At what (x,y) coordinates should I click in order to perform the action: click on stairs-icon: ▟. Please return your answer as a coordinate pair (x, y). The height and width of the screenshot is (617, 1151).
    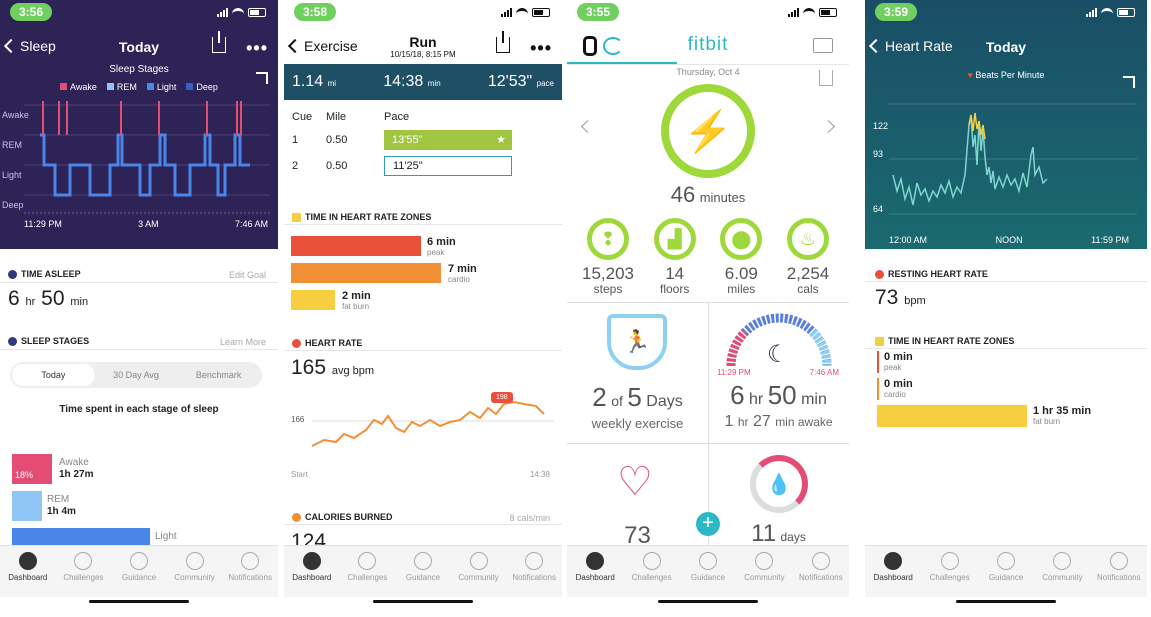
    Looking at the image, I should click on (674, 239).